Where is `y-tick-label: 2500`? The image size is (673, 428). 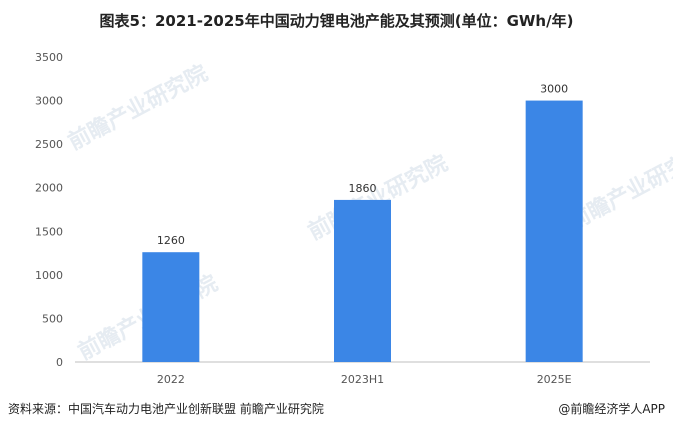 y-tick-label: 2500 is located at coordinates (49, 144).